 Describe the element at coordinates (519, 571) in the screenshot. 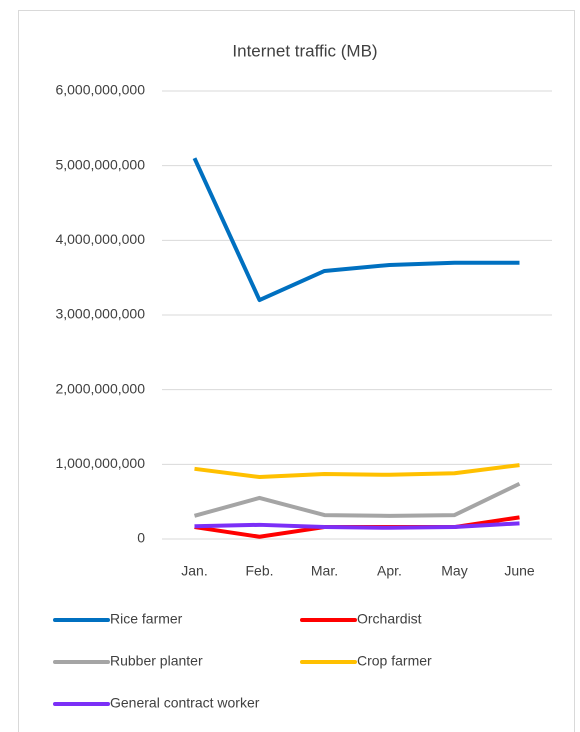

I see `x-tick-label: June` at that location.